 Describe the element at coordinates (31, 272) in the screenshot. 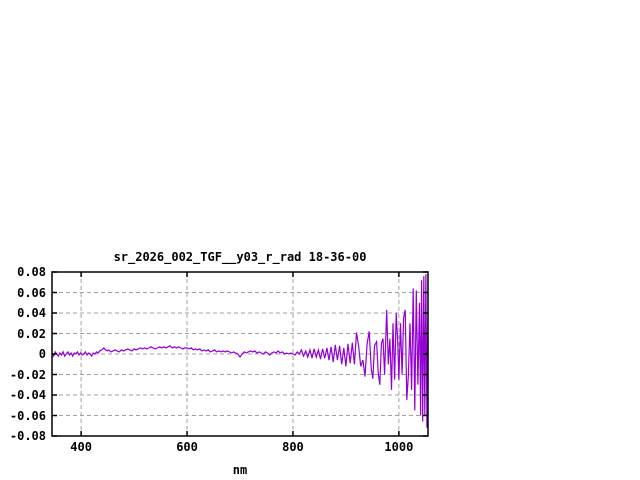

I see `y-tick-label: 0.08` at that location.